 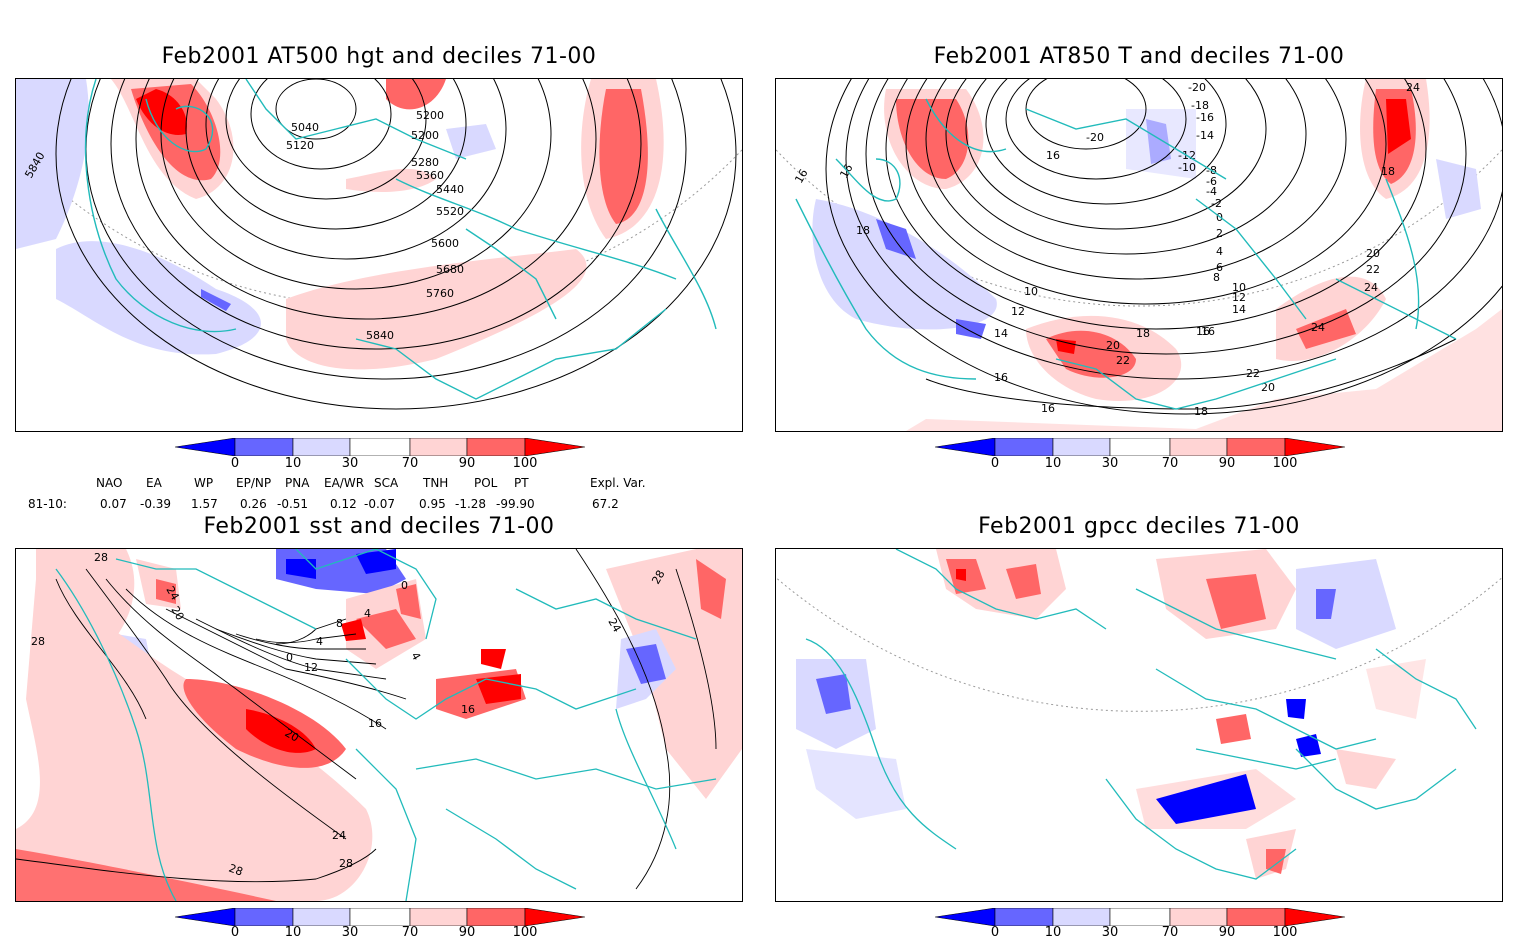 What do you see at coordinates (380, 457) in the screenshot?
I see `colorbar-p1: 0 10 30 70 90 100` at bounding box center [380, 457].